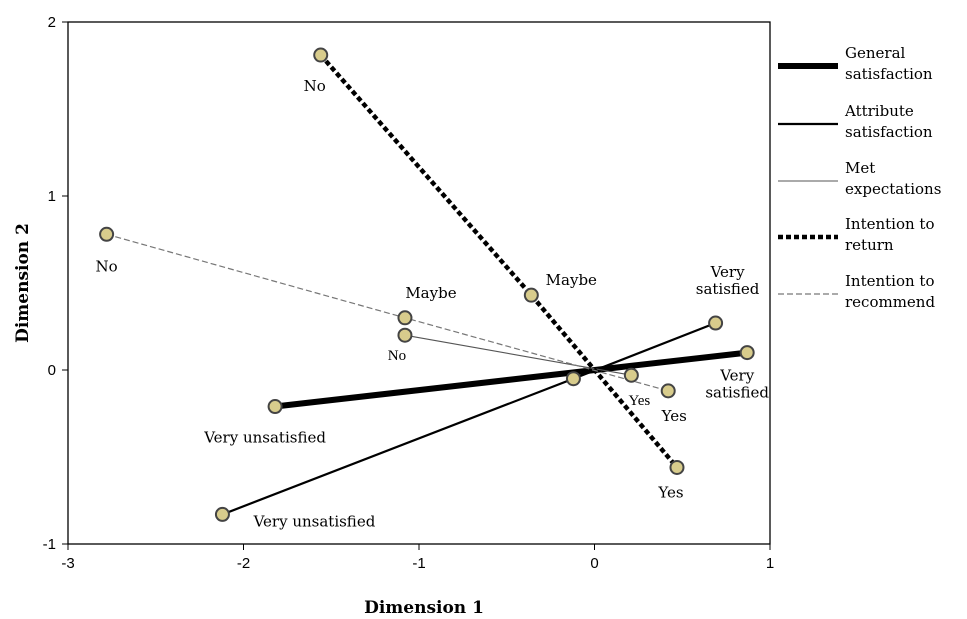 This screenshot has height=619, width=967. I want to click on x-tick-label: 0, so click(594, 563).